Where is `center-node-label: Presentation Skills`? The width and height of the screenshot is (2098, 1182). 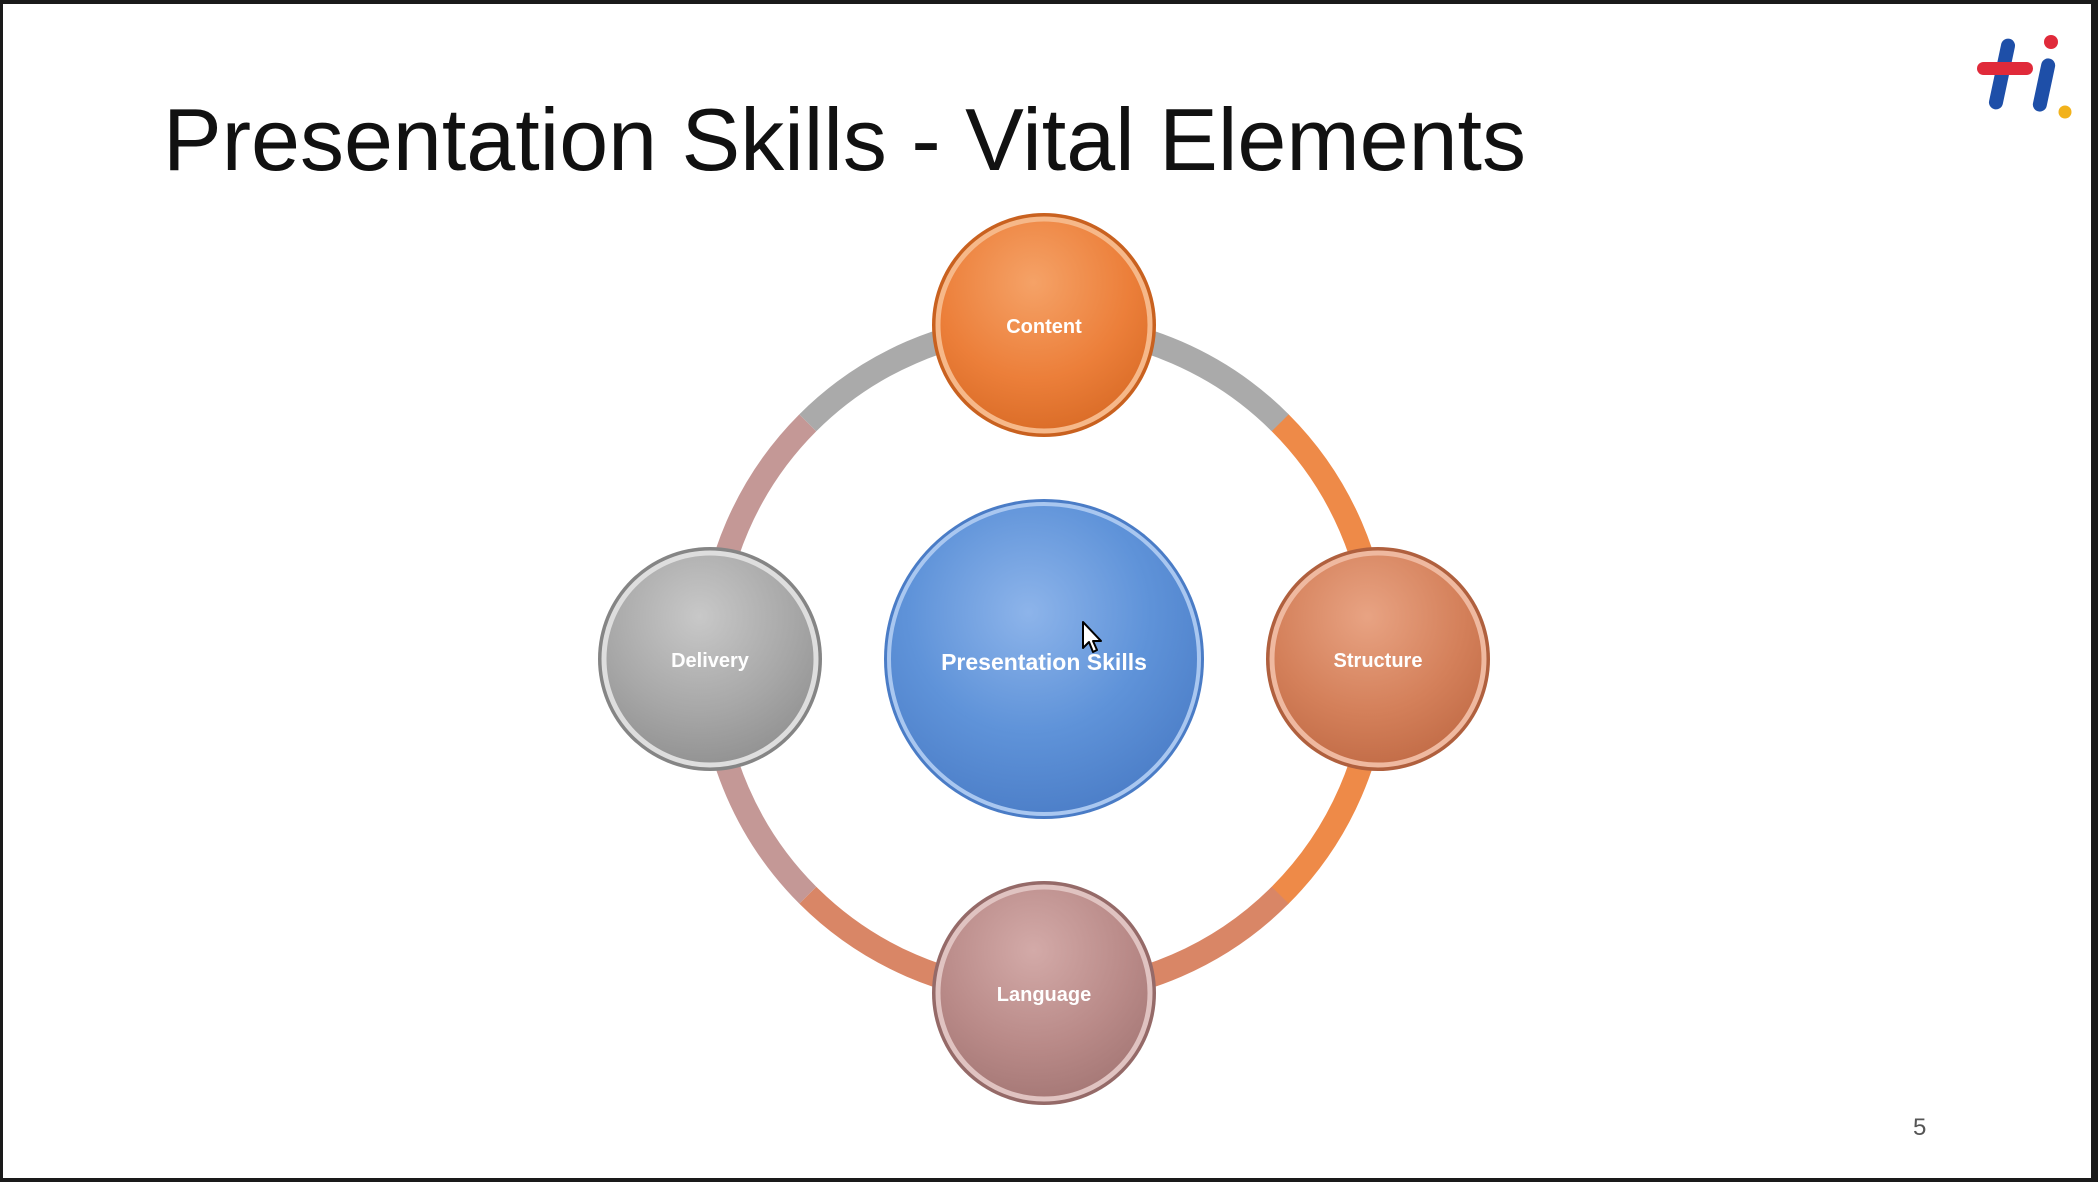 center-node-label: Presentation Skills is located at coordinates (1044, 662).